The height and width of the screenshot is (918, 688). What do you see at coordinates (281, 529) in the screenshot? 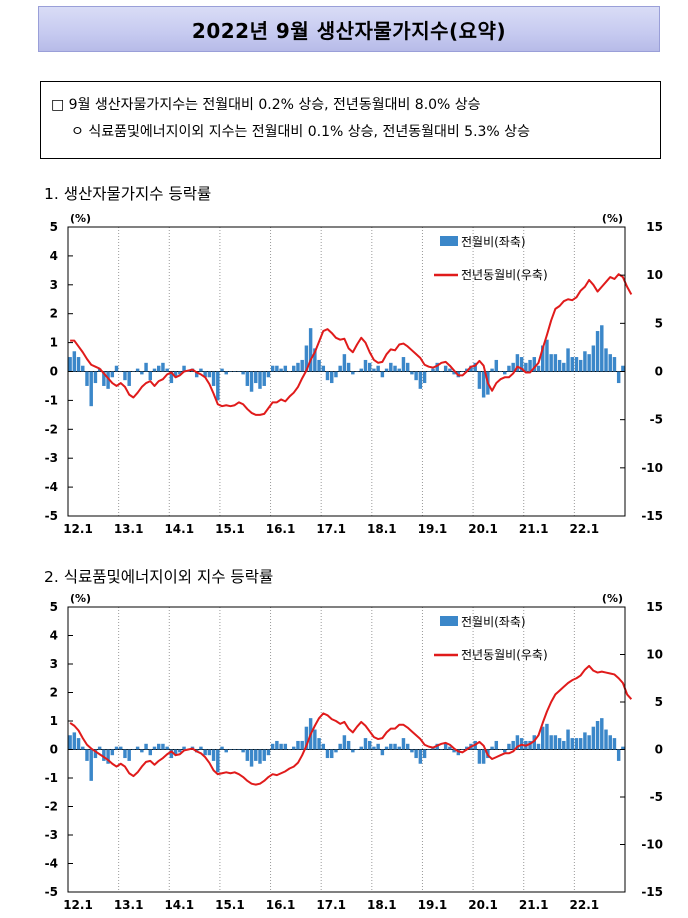
I see `tick-label-x: 16.1` at bounding box center [281, 529].